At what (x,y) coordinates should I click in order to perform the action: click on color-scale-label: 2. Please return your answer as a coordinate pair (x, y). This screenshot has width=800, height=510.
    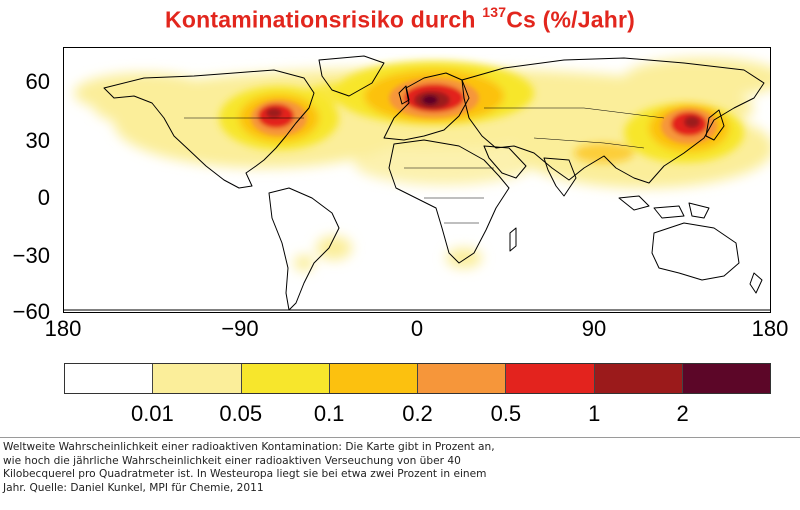
    Looking at the image, I should click on (682, 413).